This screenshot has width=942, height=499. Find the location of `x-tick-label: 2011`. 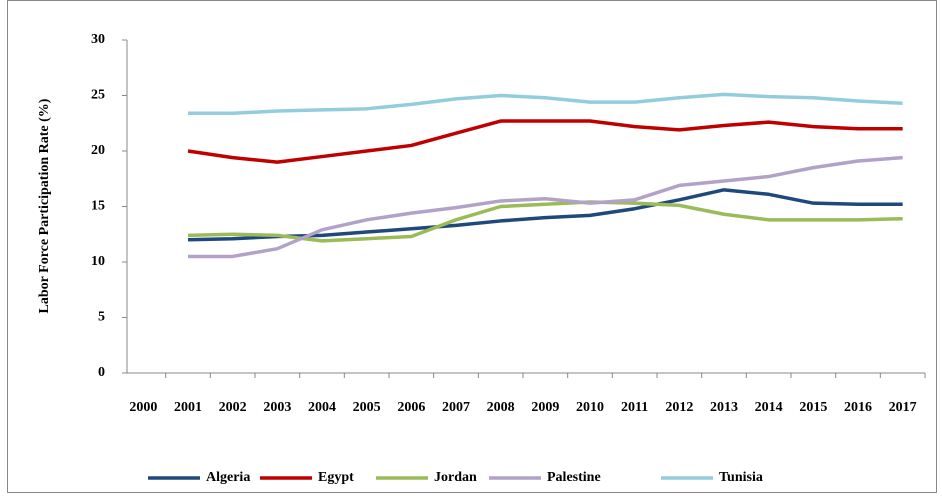

x-tick-label: 2011 is located at coordinates (634, 407).